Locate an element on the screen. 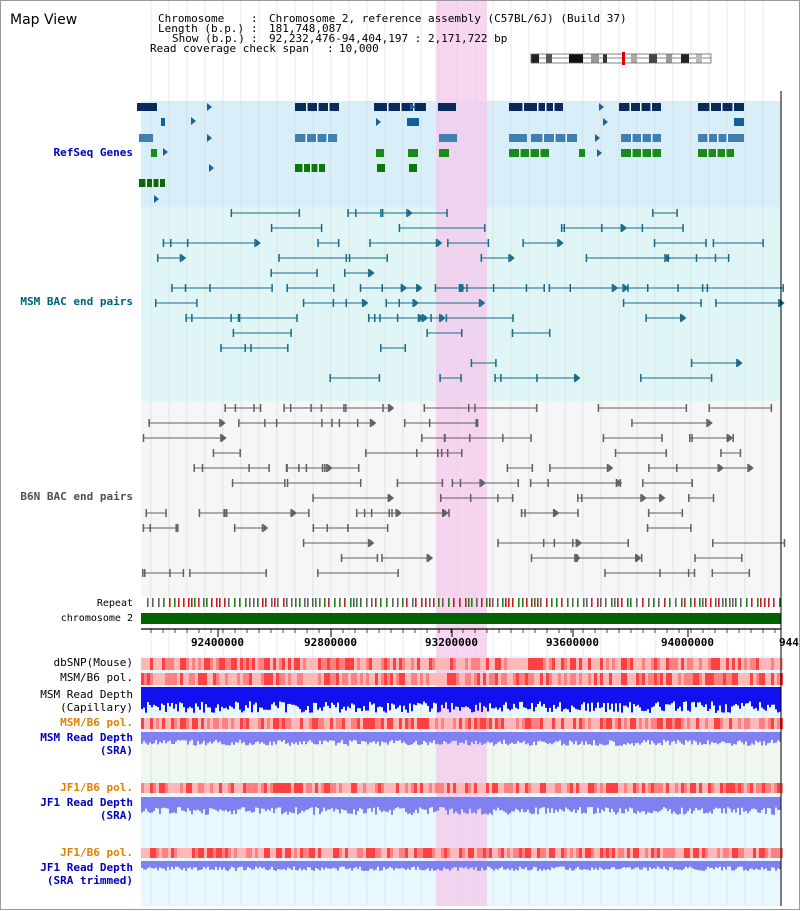  msm-bac-pair-arrow is located at coordinates (372, 273).